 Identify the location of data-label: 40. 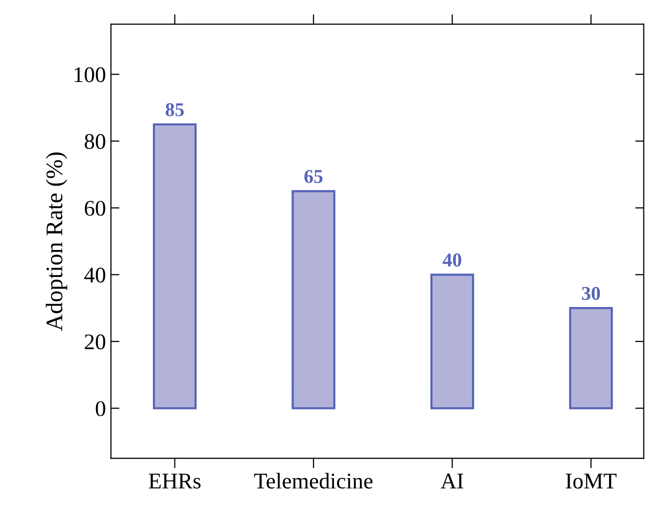
(452, 260).